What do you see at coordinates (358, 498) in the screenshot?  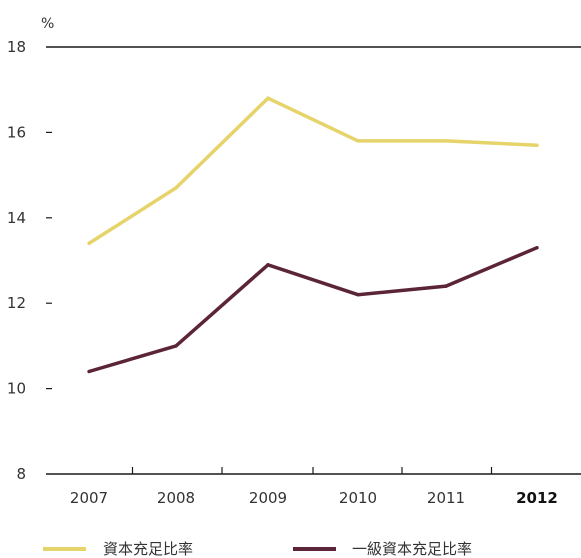 I see `x-tick-label: 2010` at bounding box center [358, 498].